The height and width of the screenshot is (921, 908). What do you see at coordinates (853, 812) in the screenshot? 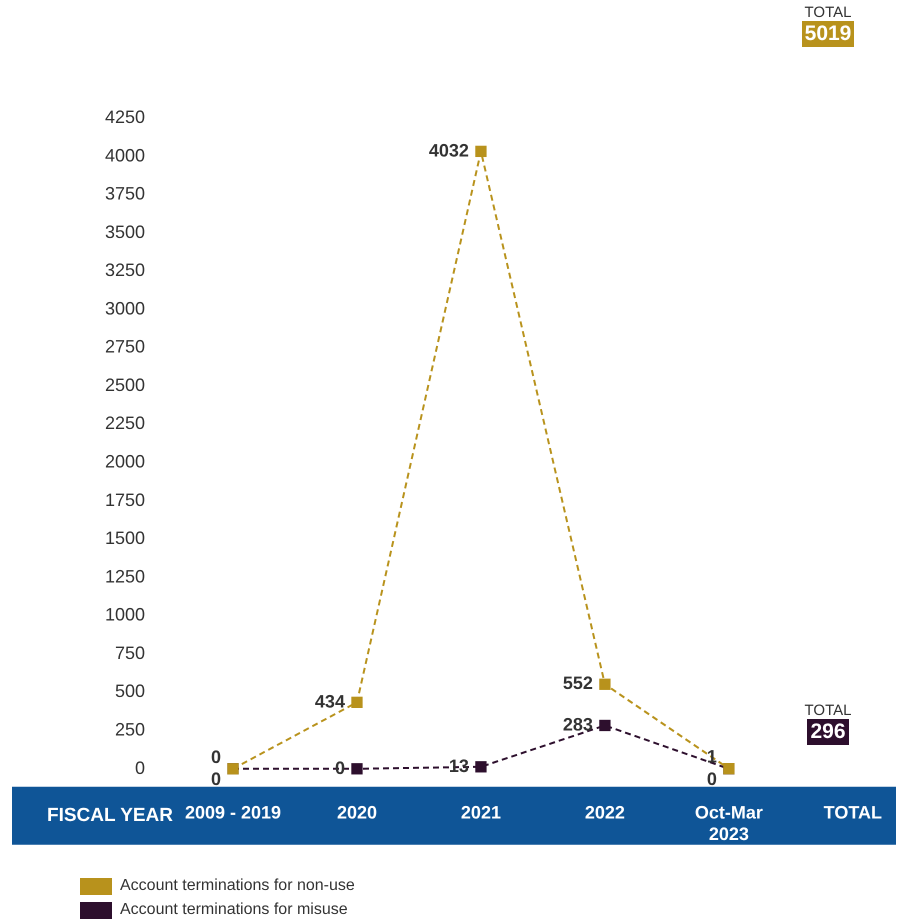
I see `x-tick-label: TOTAL` at bounding box center [853, 812].